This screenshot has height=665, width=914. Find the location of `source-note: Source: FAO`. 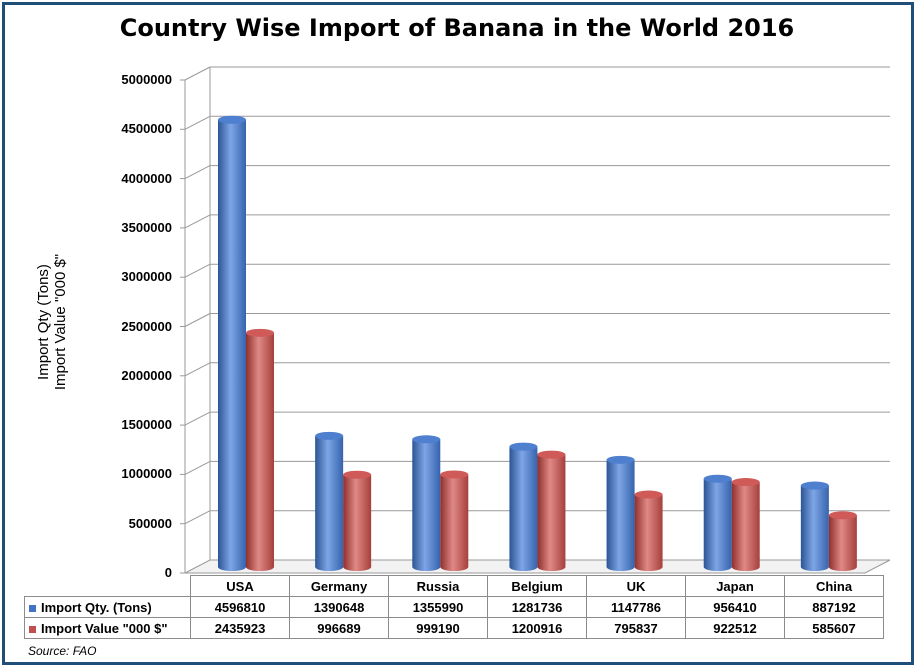

source-note: Source: FAO is located at coordinates (62, 651).